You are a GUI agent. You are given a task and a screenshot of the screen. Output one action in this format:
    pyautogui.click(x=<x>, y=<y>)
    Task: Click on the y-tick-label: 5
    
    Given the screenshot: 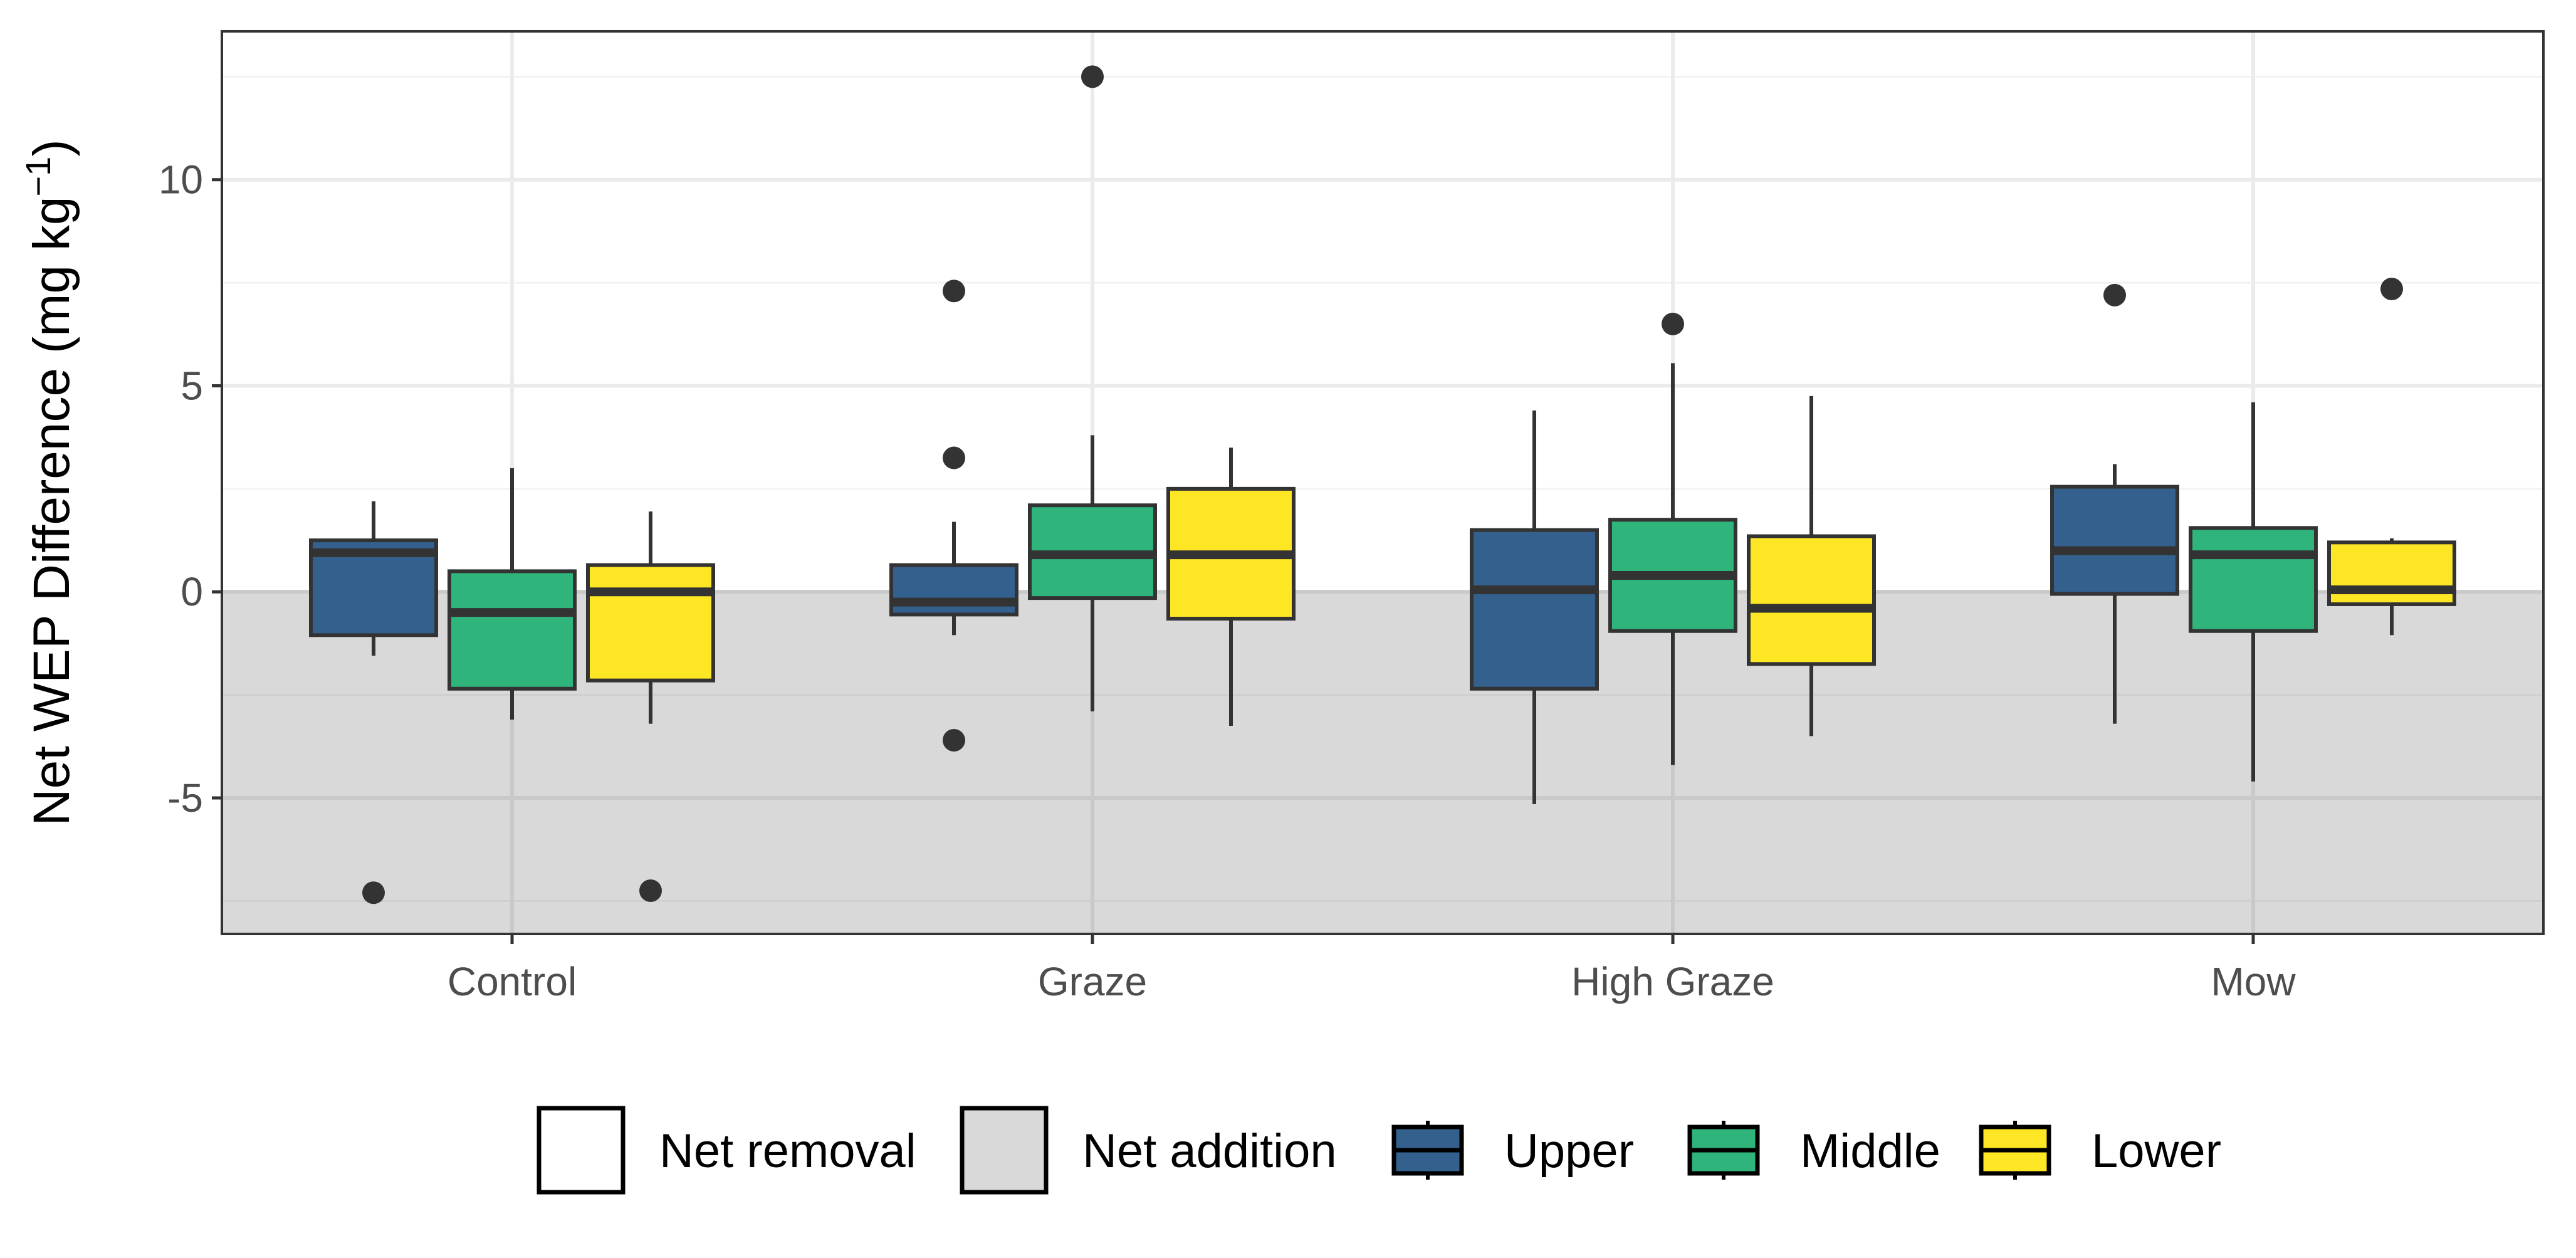 What is the action you would take?
    pyautogui.click(x=192, y=385)
    